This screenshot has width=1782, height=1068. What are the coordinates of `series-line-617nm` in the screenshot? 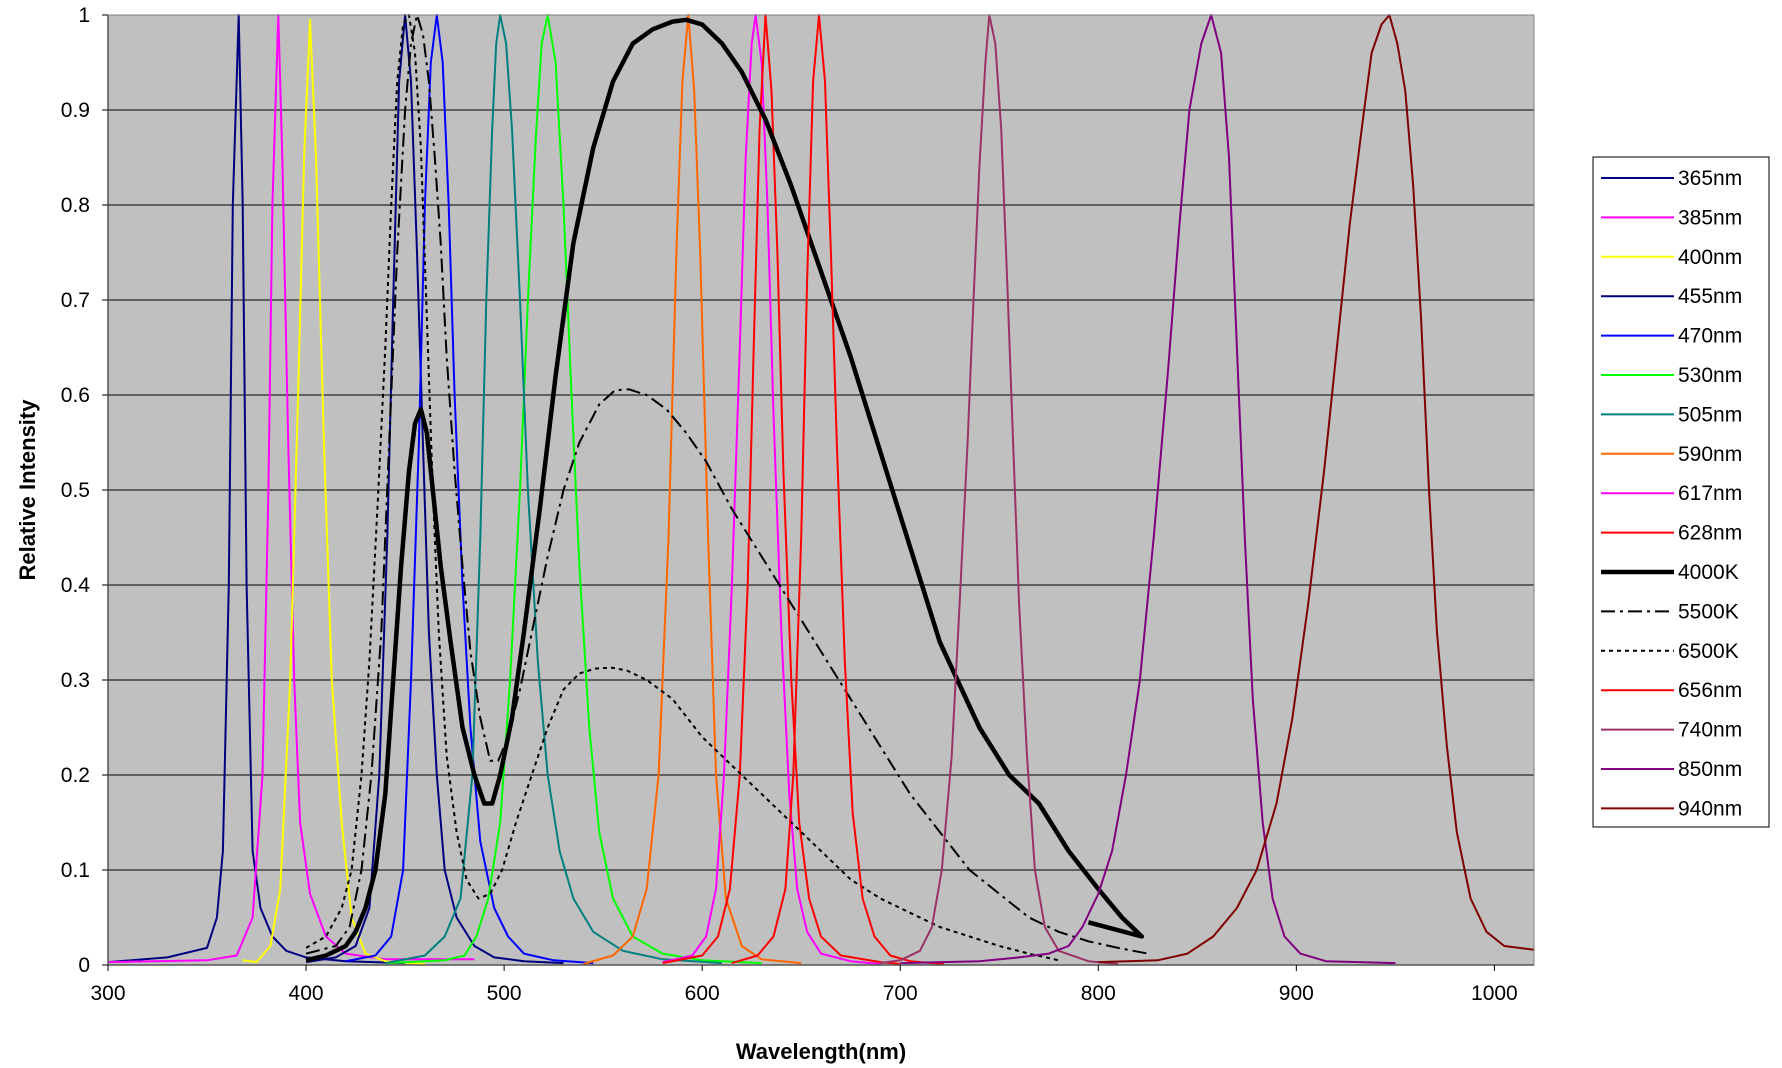 It's located at (771, 489).